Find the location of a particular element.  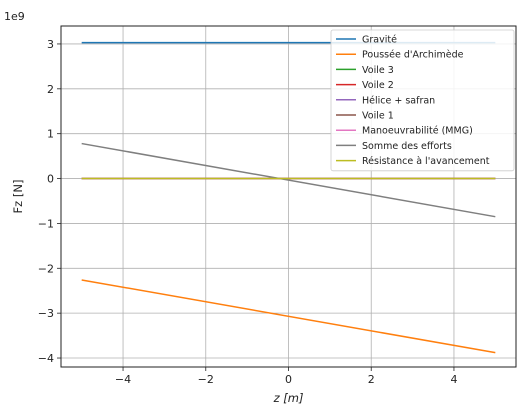

legend-entry: Voile 2 is located at coordinates (378, 85).